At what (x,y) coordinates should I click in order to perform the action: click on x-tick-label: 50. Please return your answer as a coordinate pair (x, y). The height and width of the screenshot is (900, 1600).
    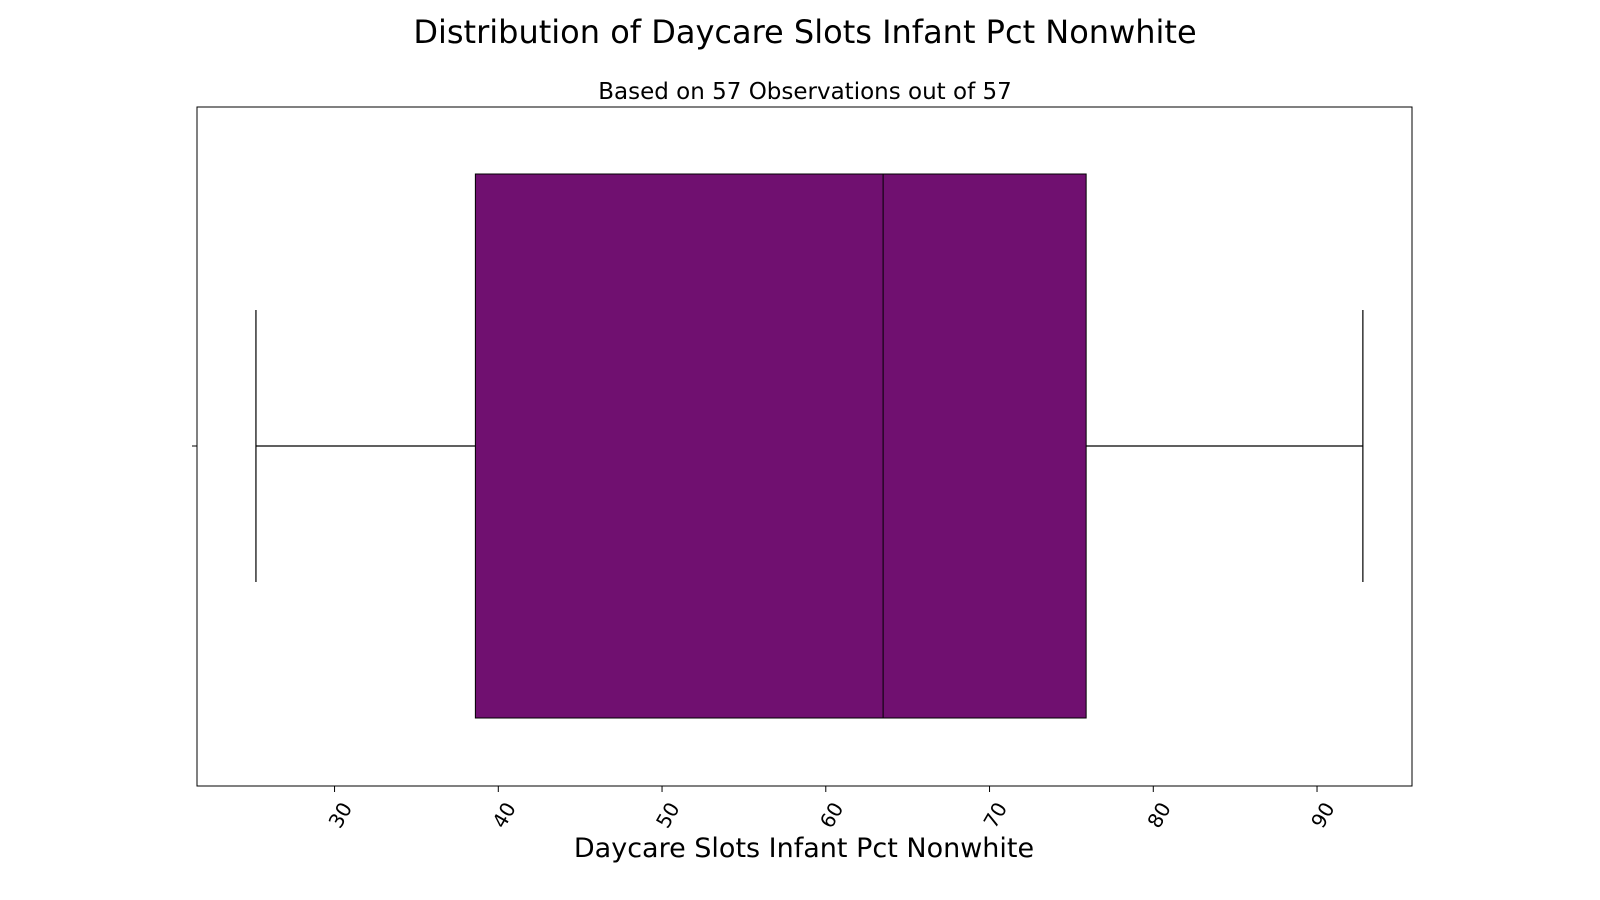
    Looking at the image, I should click on (668, 815).